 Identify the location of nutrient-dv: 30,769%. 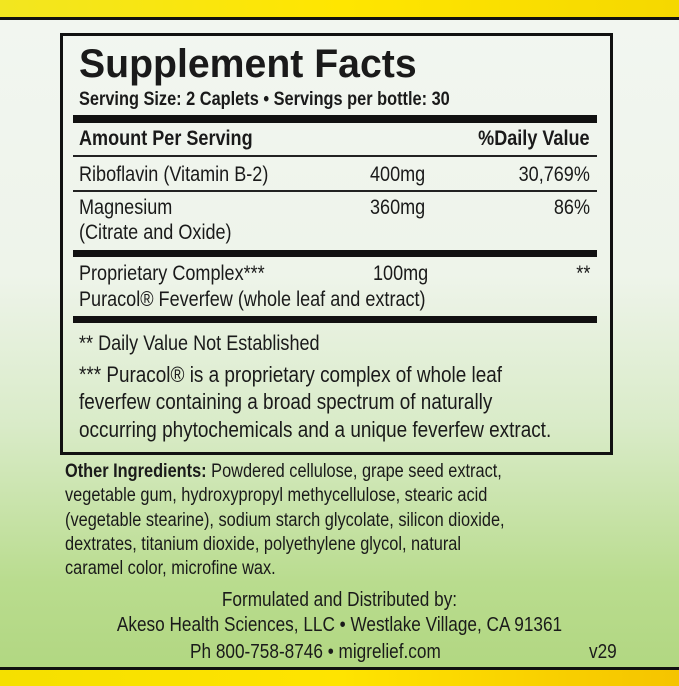
(554, 174).